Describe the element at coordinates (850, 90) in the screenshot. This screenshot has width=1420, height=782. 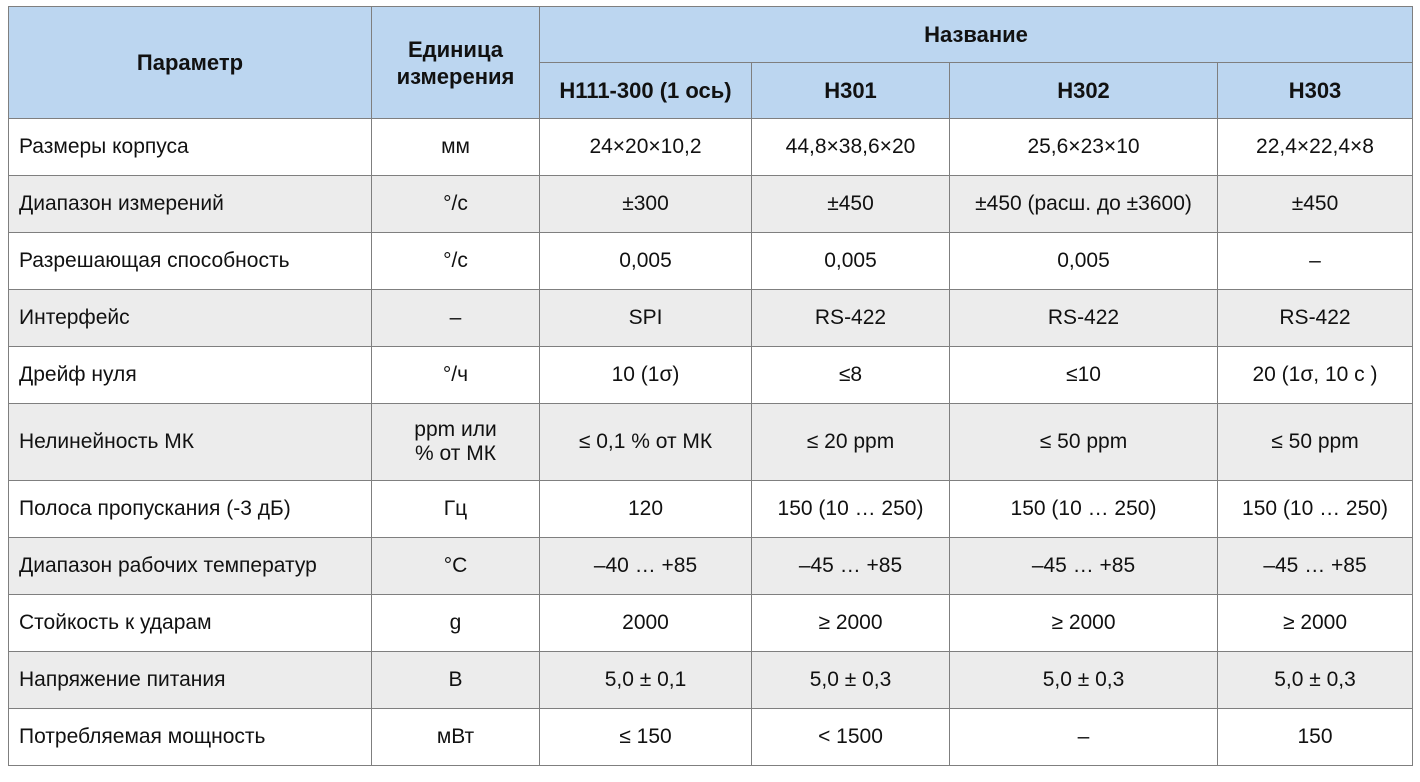
I see `header-model: H301` at that location.